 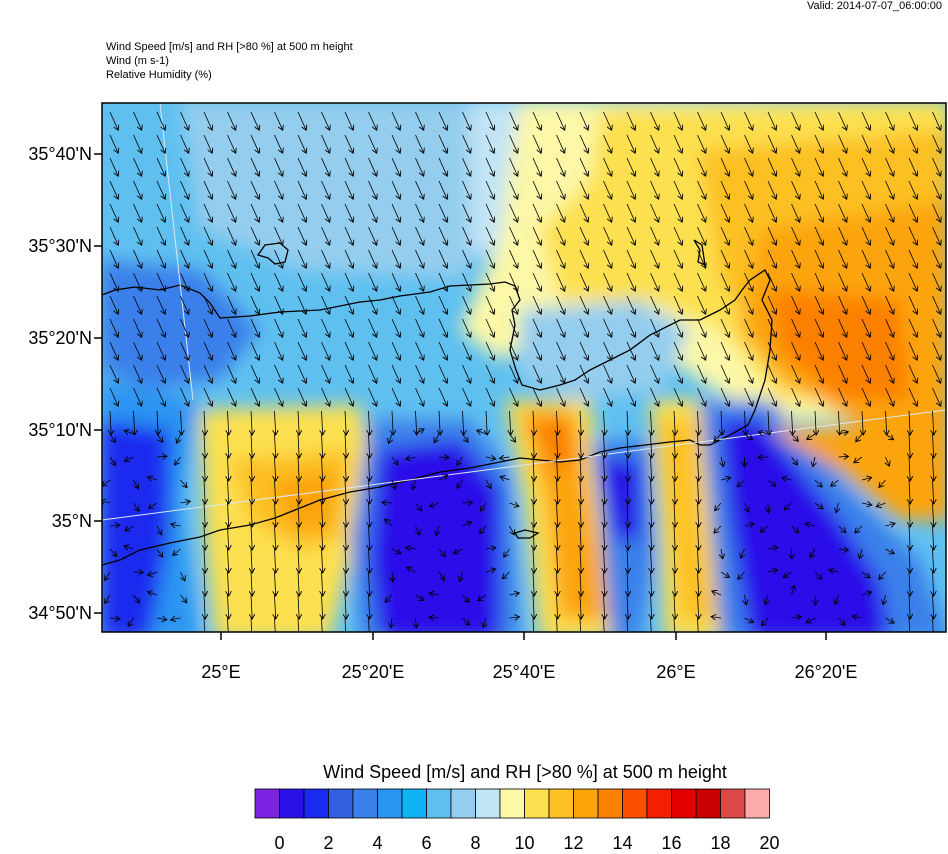 I want to click on colorbar-cell, so click(x=390, y=803).